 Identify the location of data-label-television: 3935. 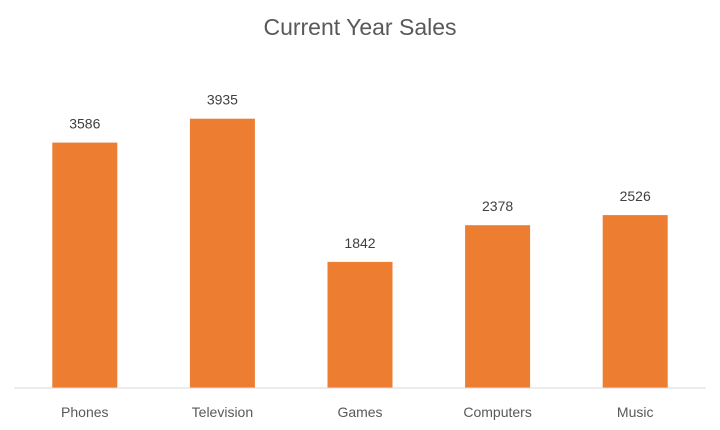
(222, 100).